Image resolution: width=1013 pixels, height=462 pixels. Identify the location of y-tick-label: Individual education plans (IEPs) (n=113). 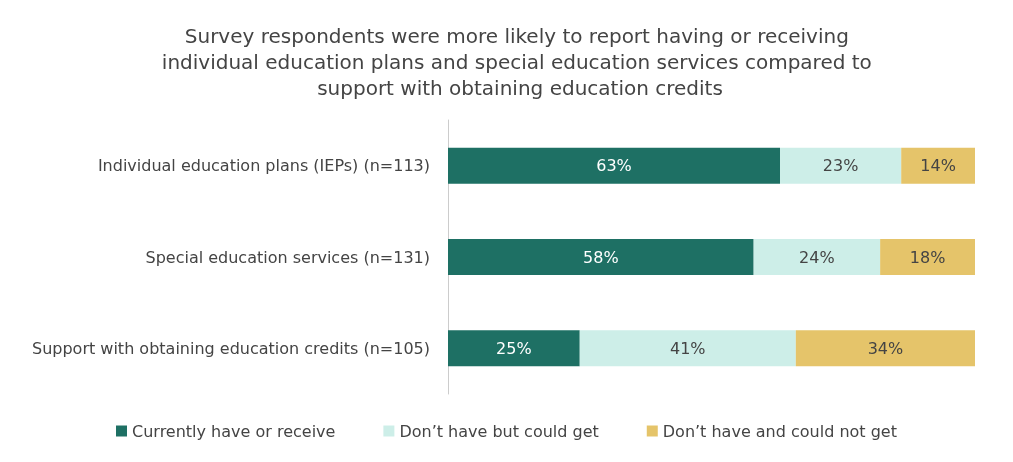
(263, 166).